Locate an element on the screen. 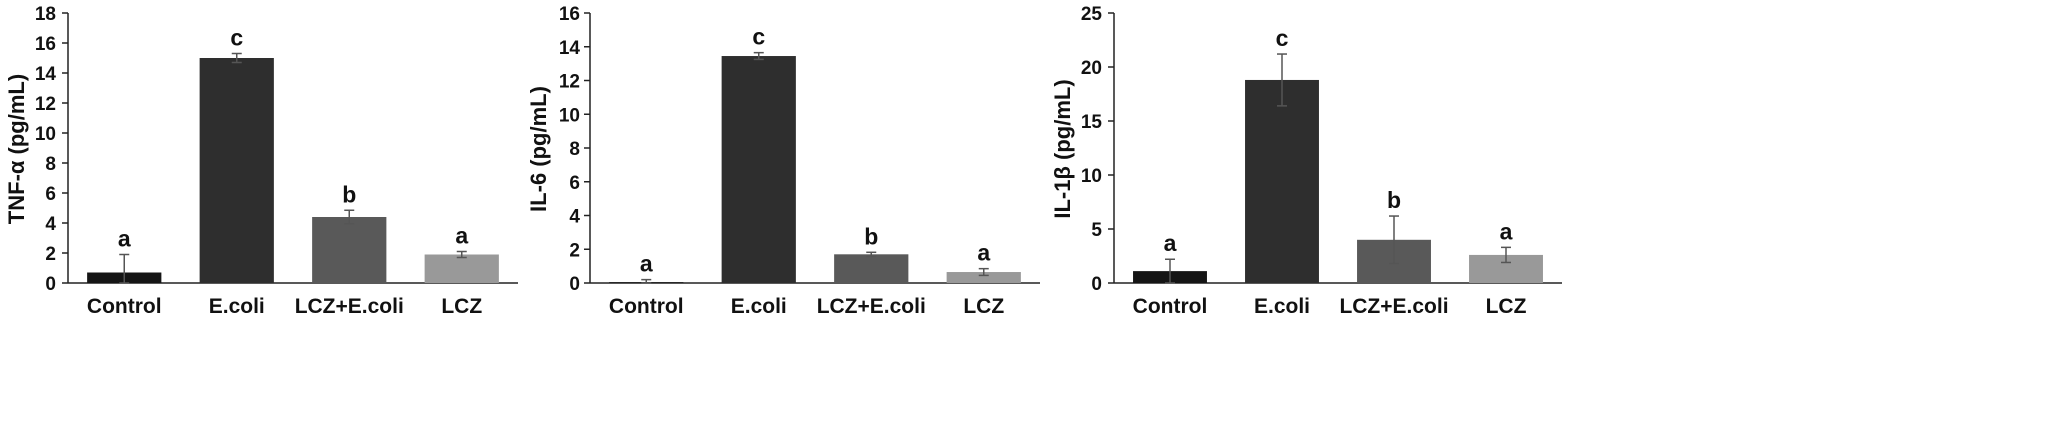  y-axis-title: TNF-α (pg/mL) is located at coordinates (16, 149).